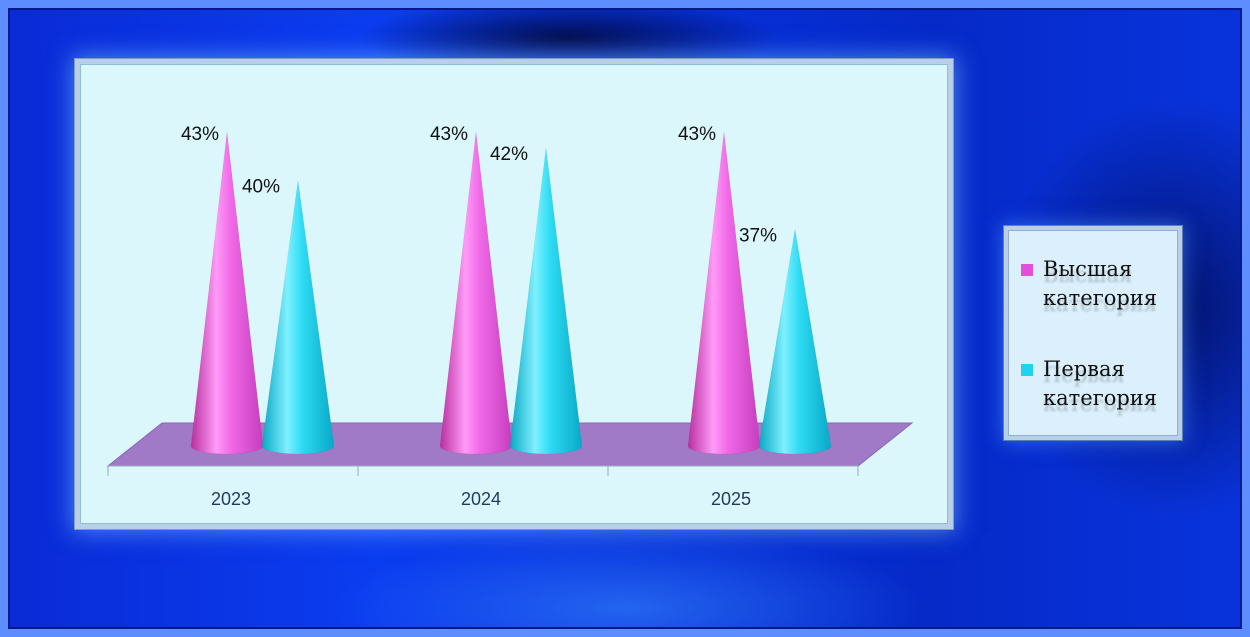 This screenshot has width=1250, height=637. What do you see at coordinates (1100, 283) in the screenshot?
I see `legend-label-series-1: Высшая категория` at bounding box center [1100, 283].